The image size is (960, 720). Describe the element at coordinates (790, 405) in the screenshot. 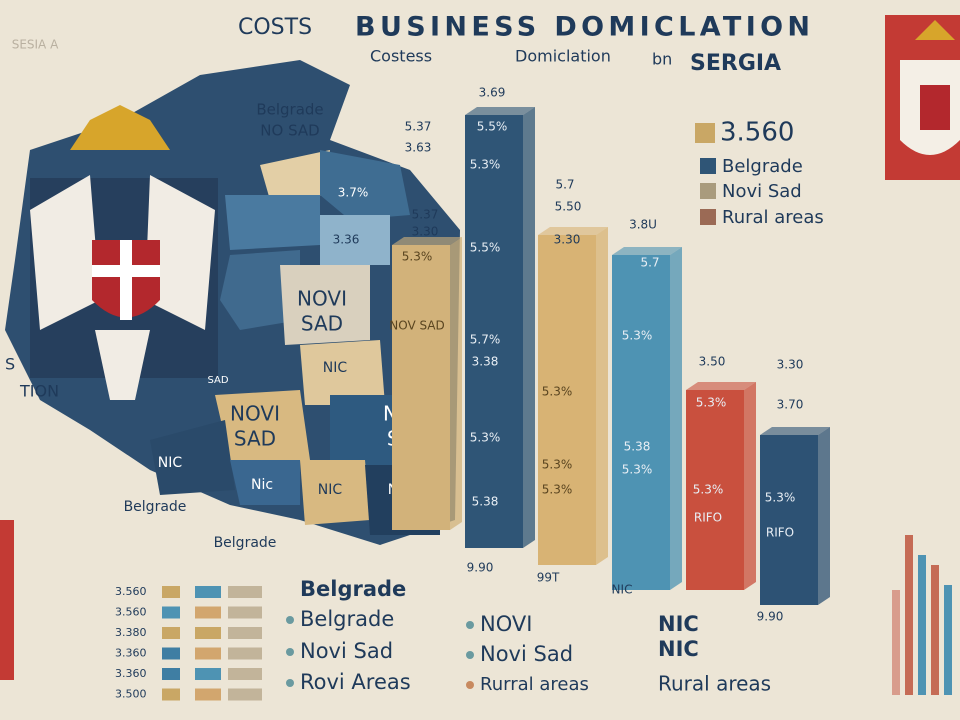

I see `bar-note: 3.70` at that location.